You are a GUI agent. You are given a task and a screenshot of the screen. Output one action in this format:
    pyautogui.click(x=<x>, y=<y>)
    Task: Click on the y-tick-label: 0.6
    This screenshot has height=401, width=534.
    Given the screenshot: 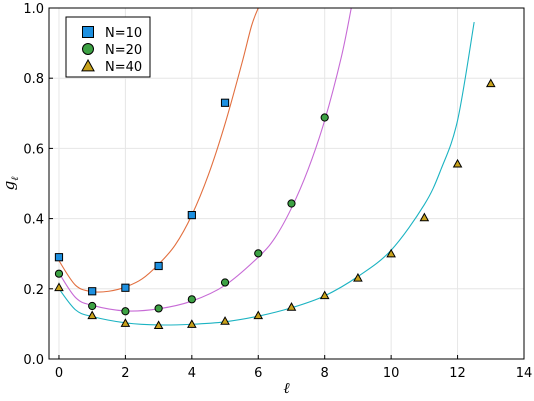 What is the action you would take?
    pyautogui.click(x=33, y=149)
    